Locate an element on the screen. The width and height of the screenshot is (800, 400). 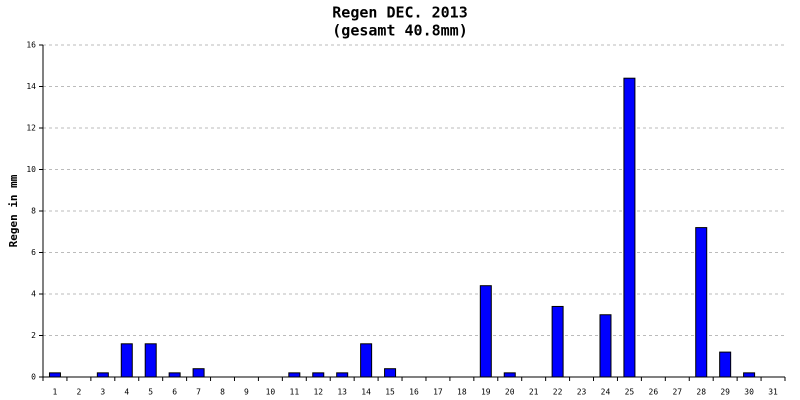
x-tick-label: 20 is located at coordinates (510, 392).